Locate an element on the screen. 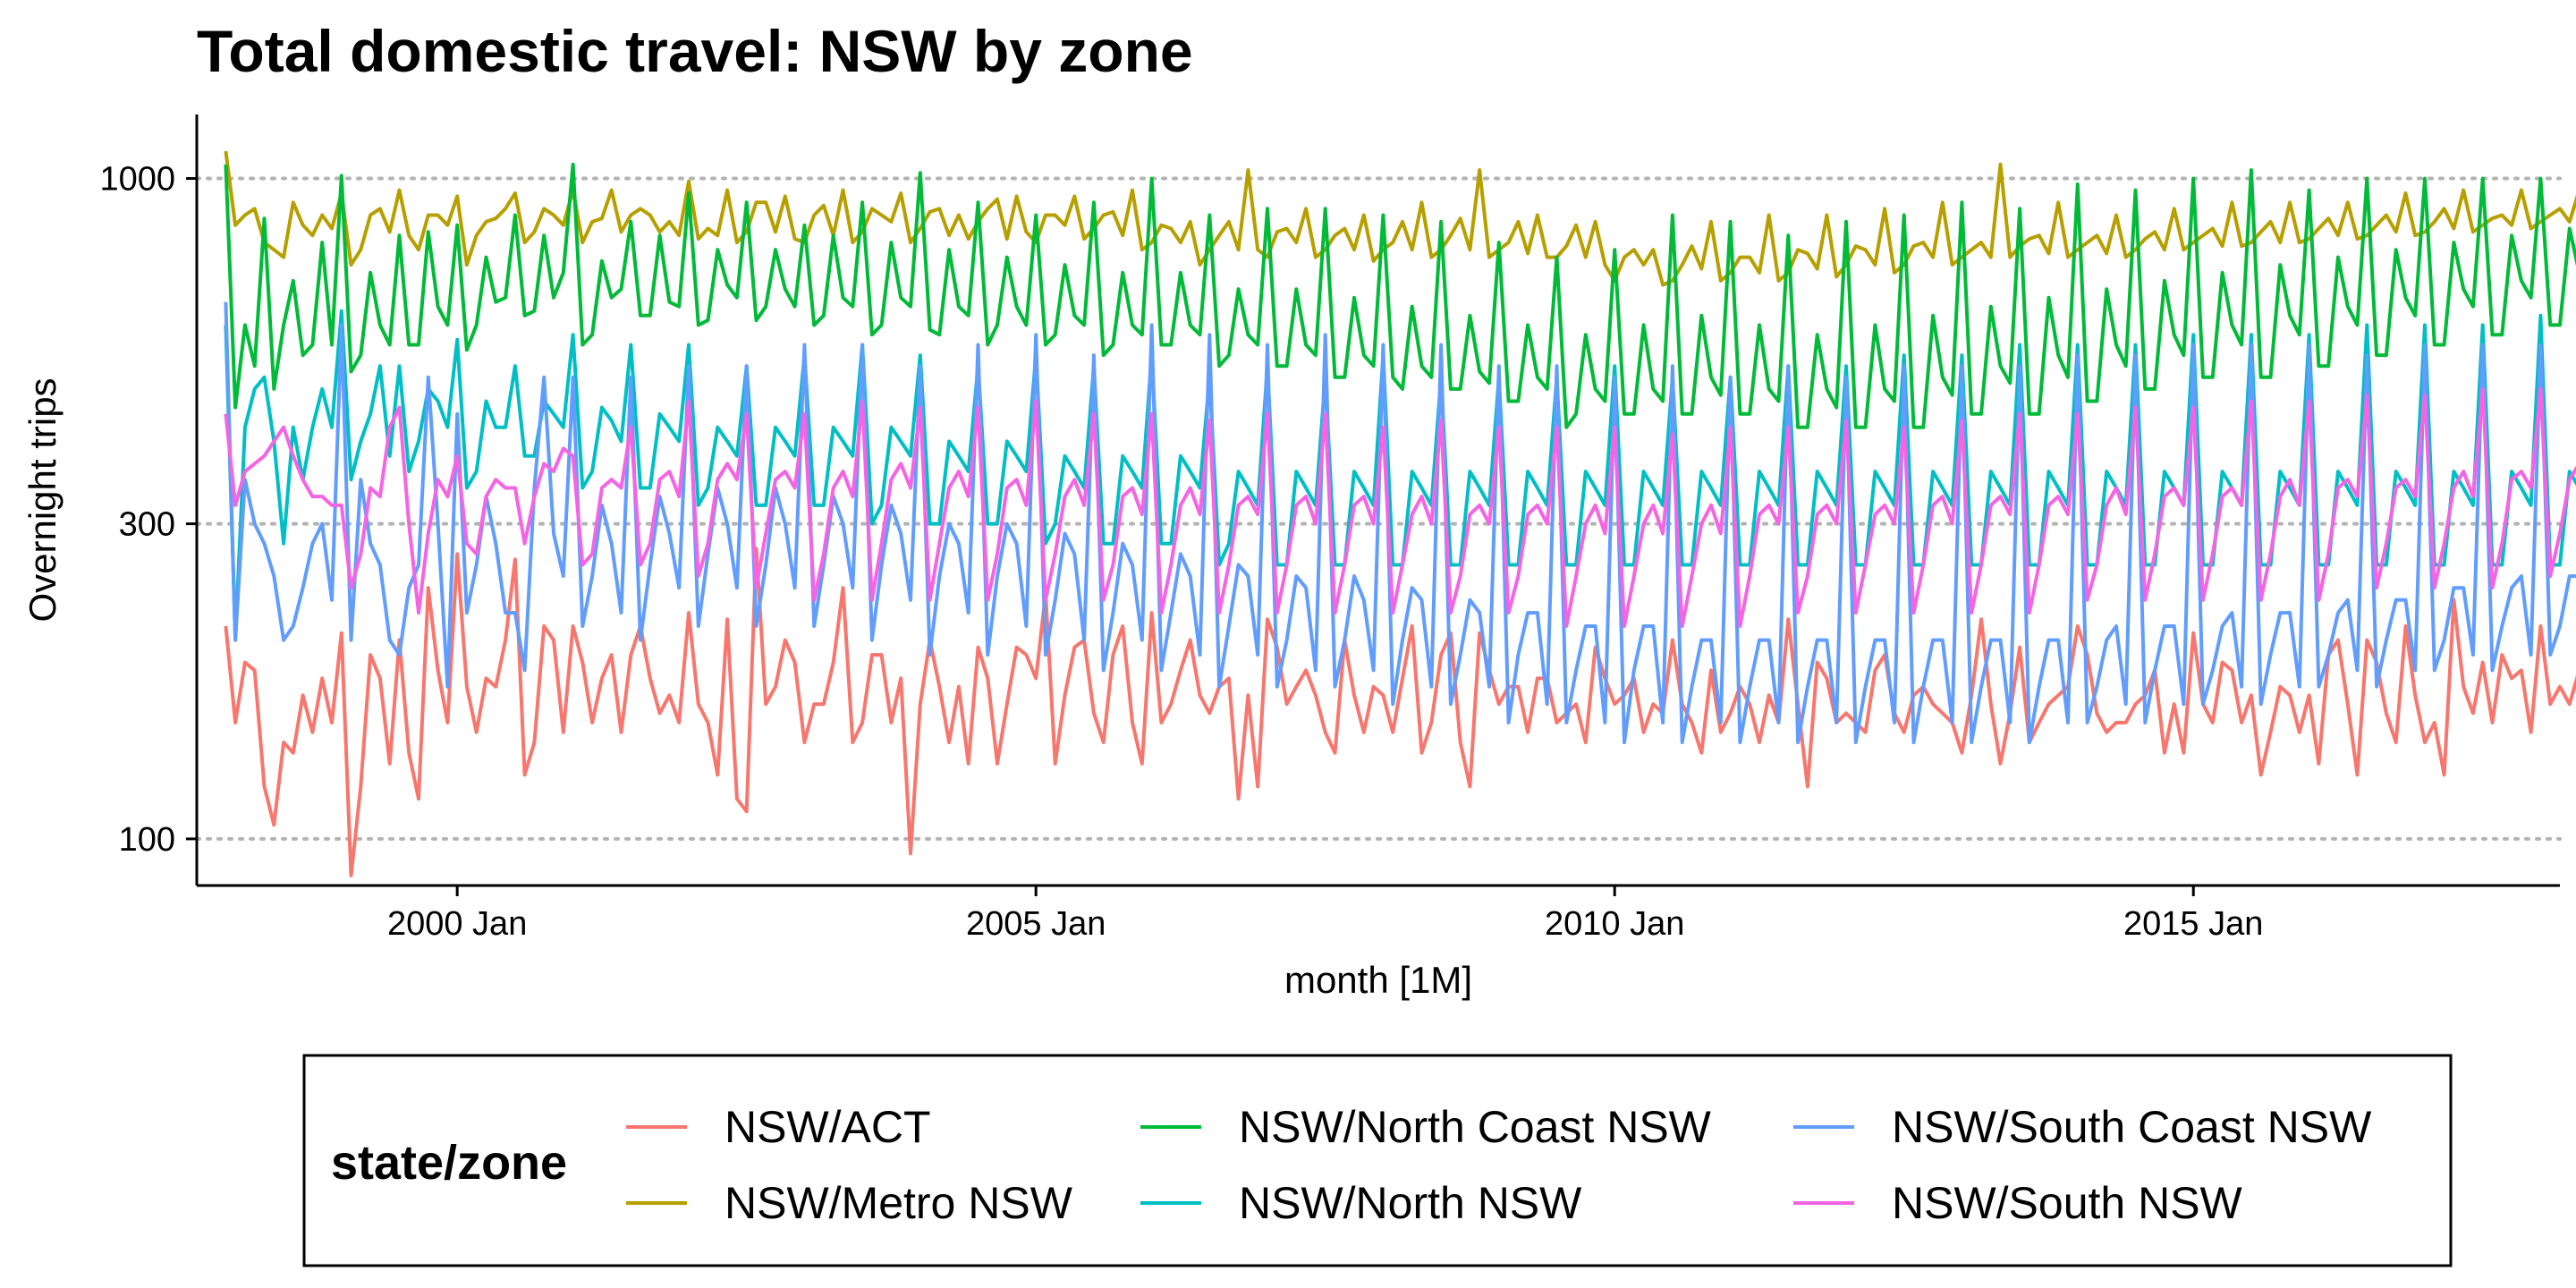 The width and height of the screenshot is (2576, 1288). legend-title: state/zone is located at coordinates (449, 1163).